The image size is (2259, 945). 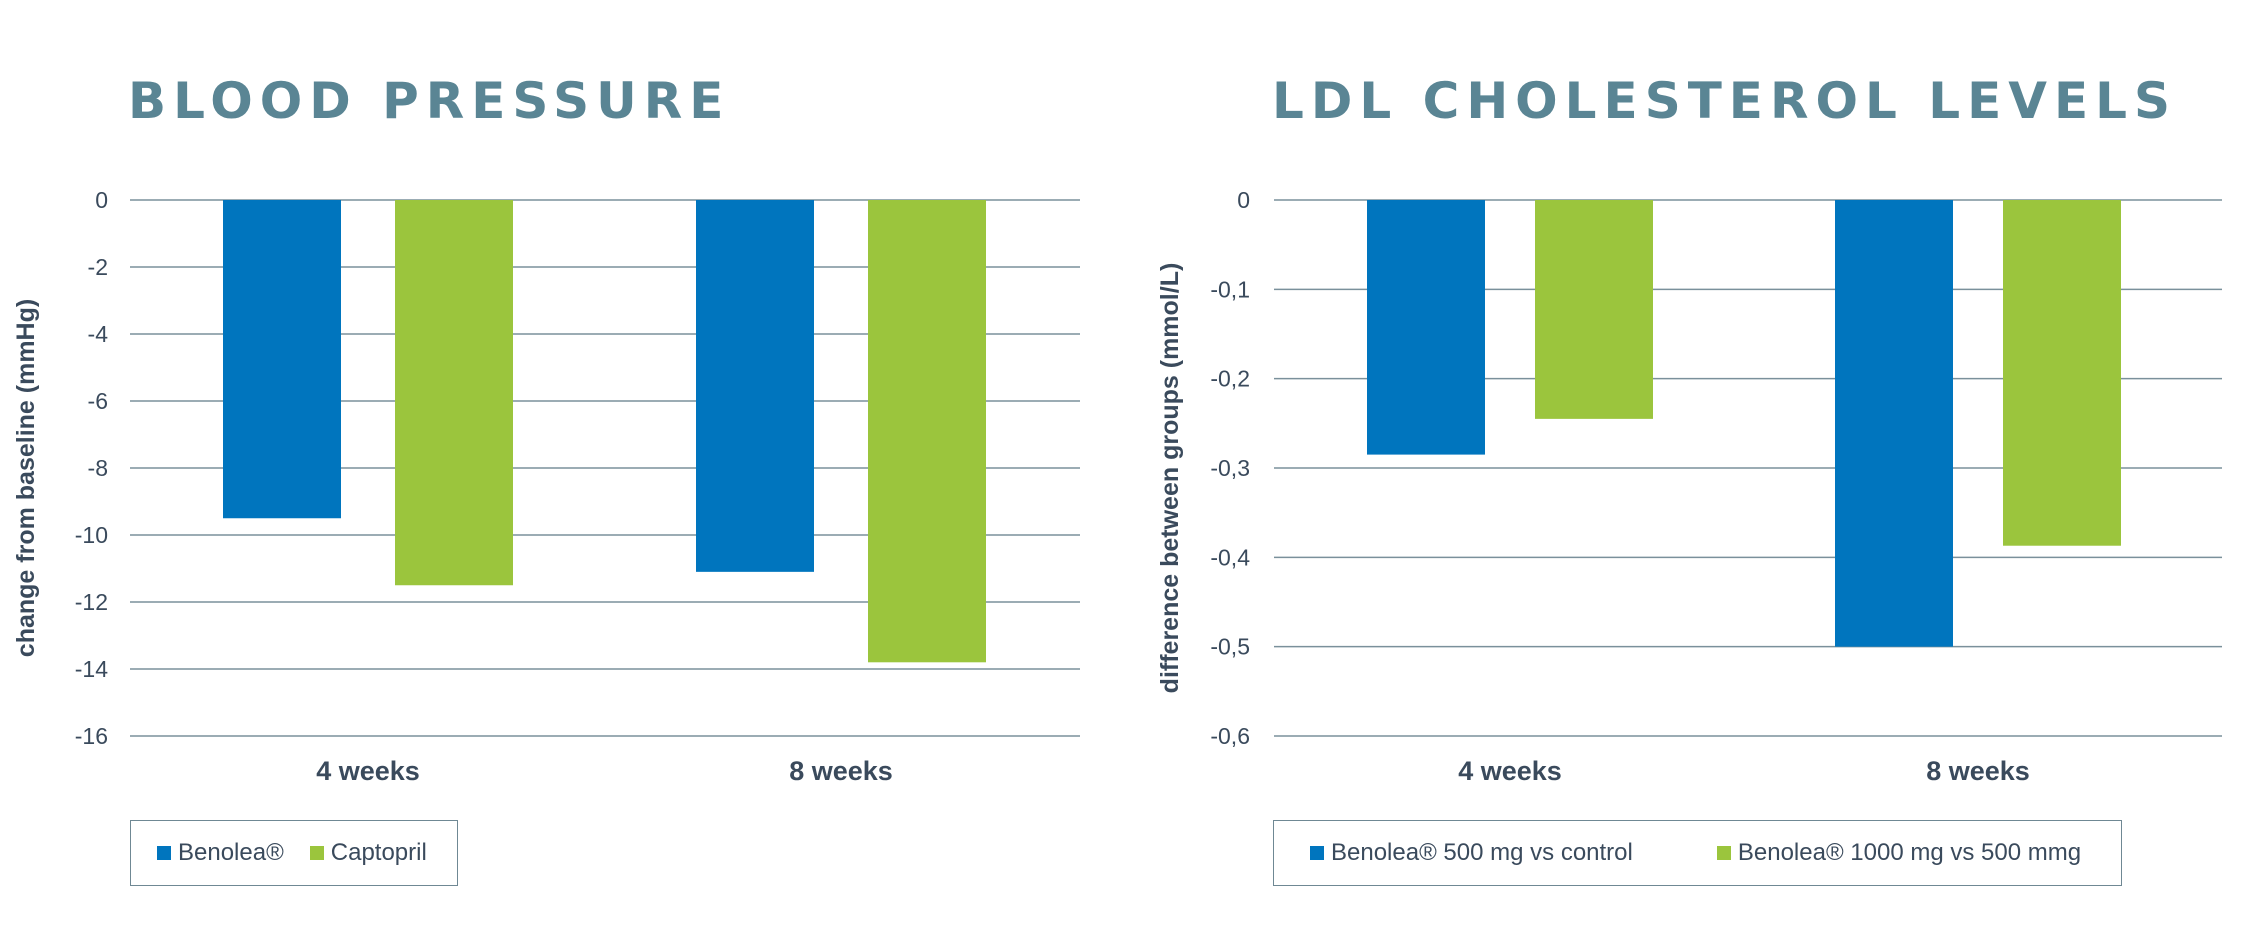 What do you see at coordinates (101, 200) in the screenshot?
I see `bp-ytick-label: 0` at bounding box center [101, 200].